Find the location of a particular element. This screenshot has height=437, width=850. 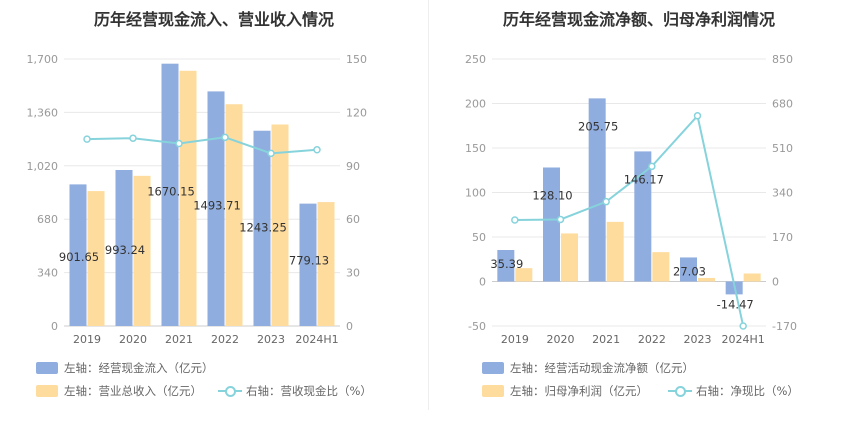

left-axis-tick-label: 250 is located at coordinates (475, 59).